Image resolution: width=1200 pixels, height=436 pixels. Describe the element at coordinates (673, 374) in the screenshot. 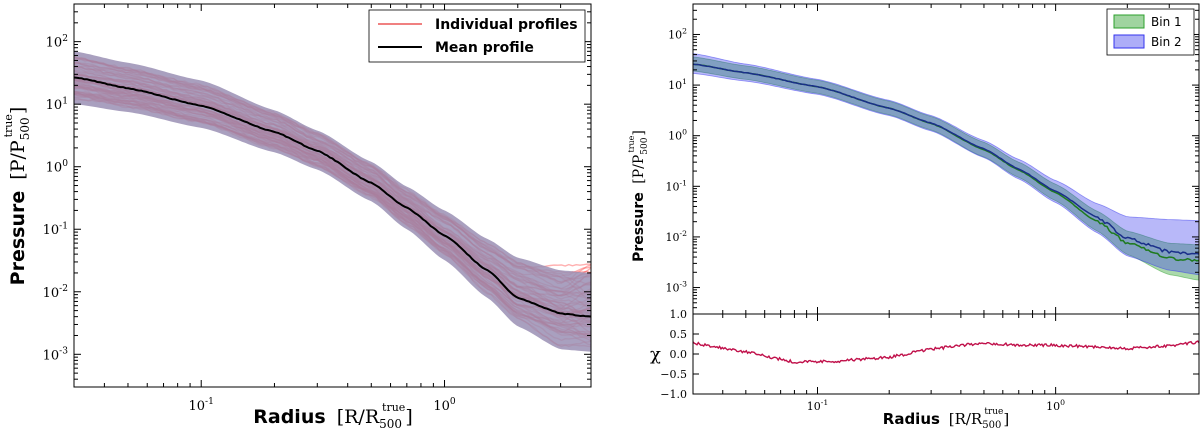

I see `chi-y-tick-label: −0.5` at that location.